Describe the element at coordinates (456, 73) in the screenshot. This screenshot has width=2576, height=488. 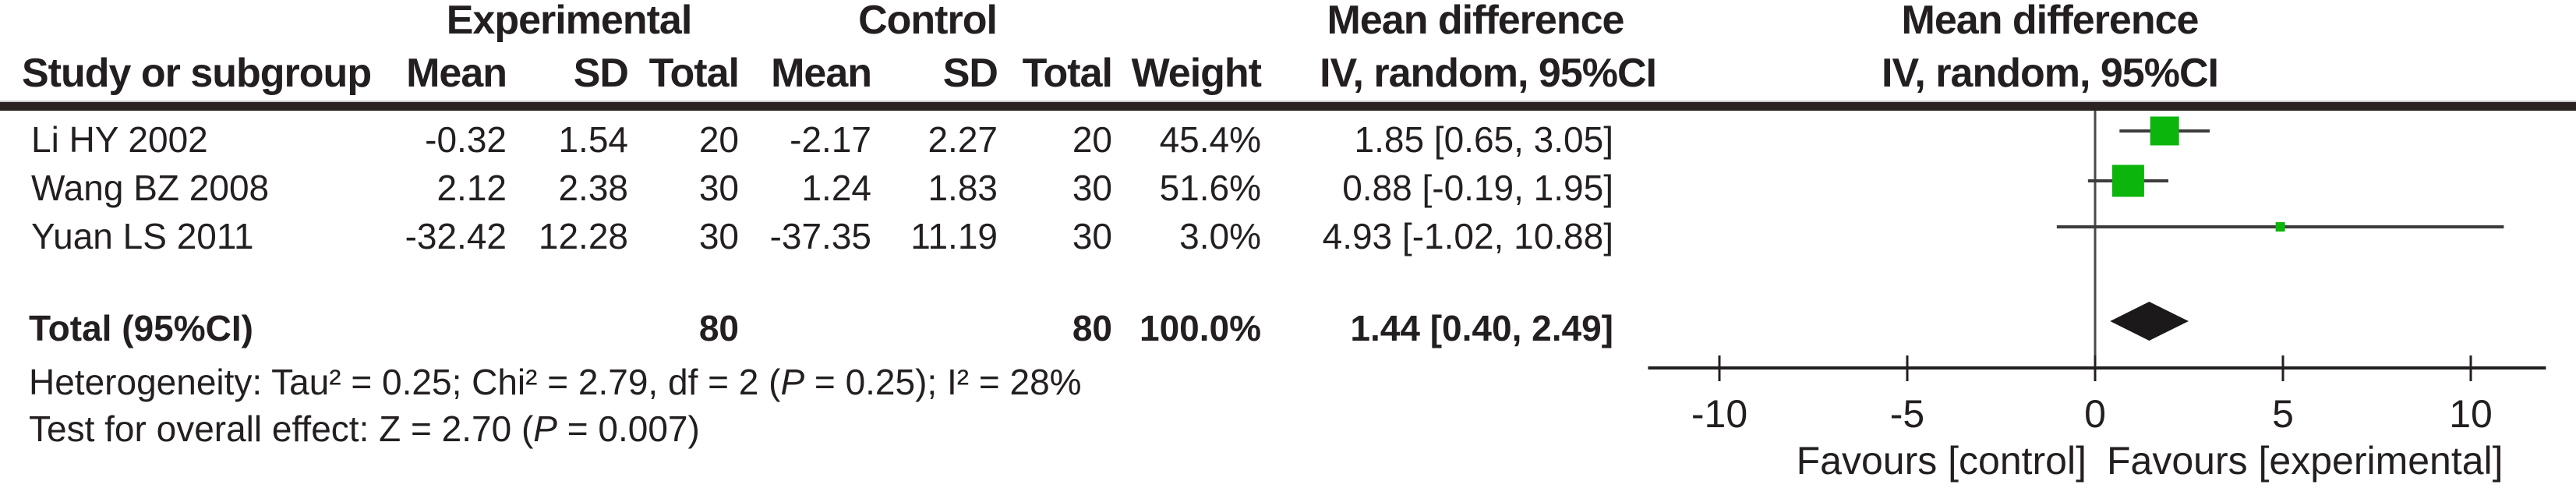
I see `col-header-exp-mean: Mean` at that location.